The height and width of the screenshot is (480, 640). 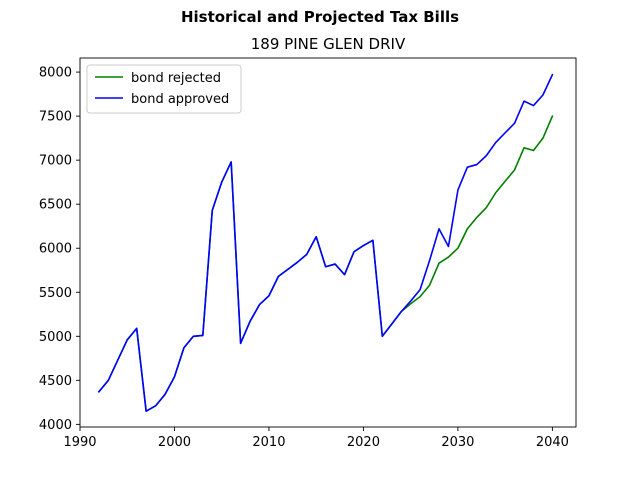 I want to click on legend: bond rejected bond approved, so click(x=164, y=89).